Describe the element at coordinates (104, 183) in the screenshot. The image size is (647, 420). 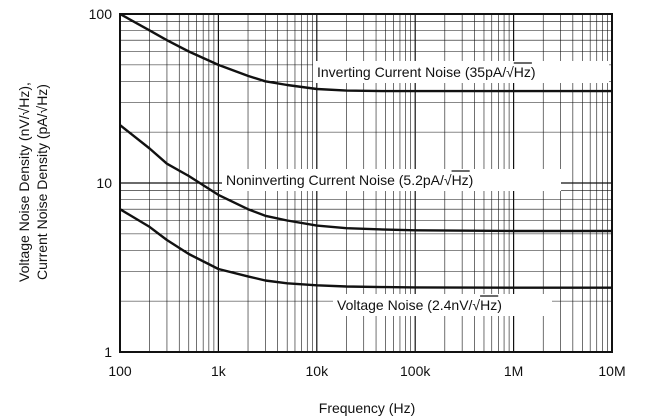
I see `y-tick-label: 10` at that location.